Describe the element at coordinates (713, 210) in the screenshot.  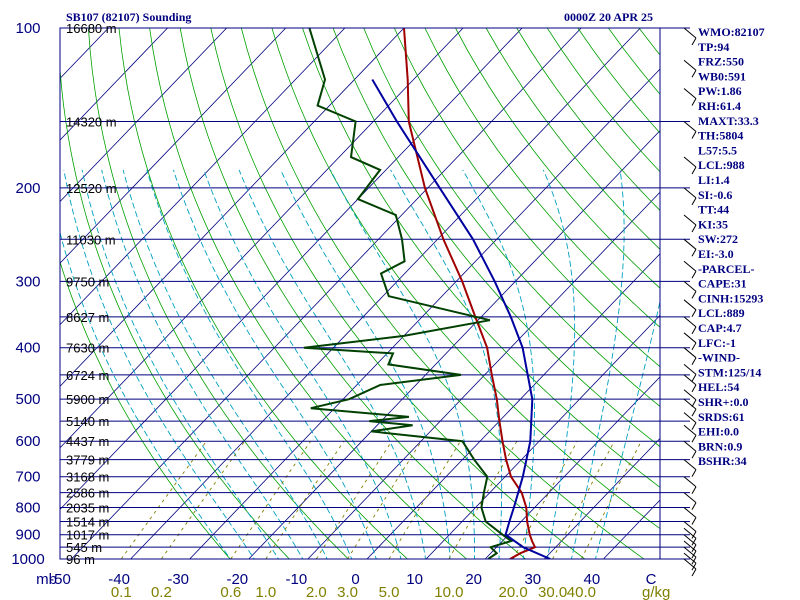
I see `index-item: TT:44` at that location.